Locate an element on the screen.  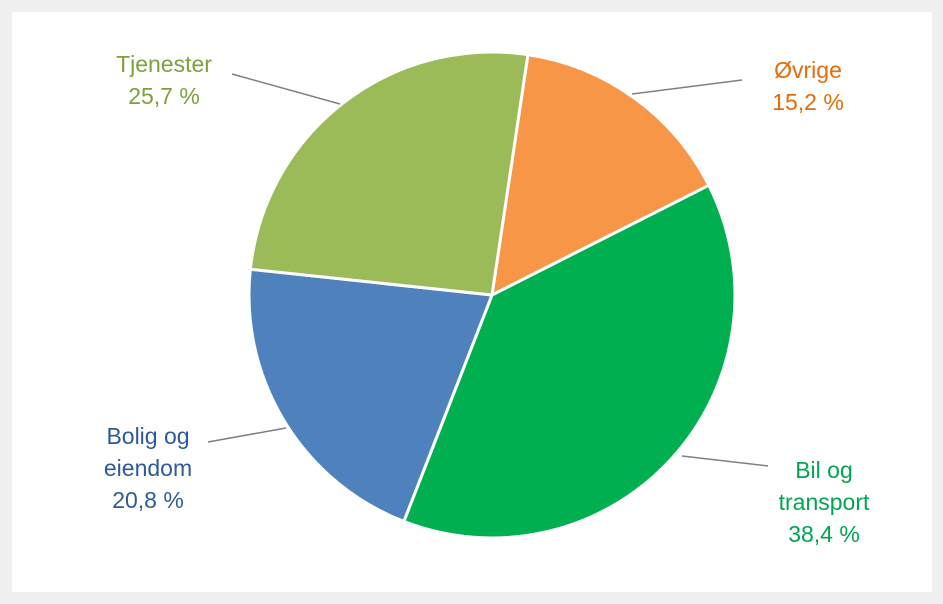
slice-name-label-2: Bil og is located at coordinates (824, 470).